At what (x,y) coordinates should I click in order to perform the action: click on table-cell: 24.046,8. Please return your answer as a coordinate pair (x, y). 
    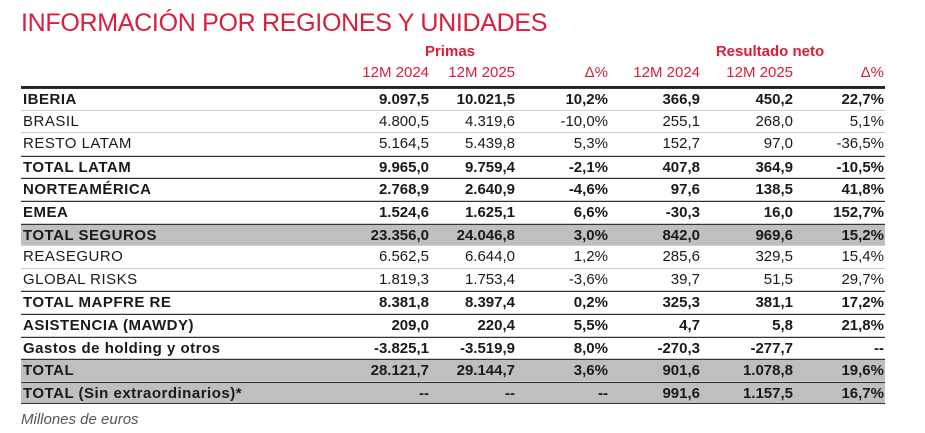
    Looking at the image, I should click on (485, 235).